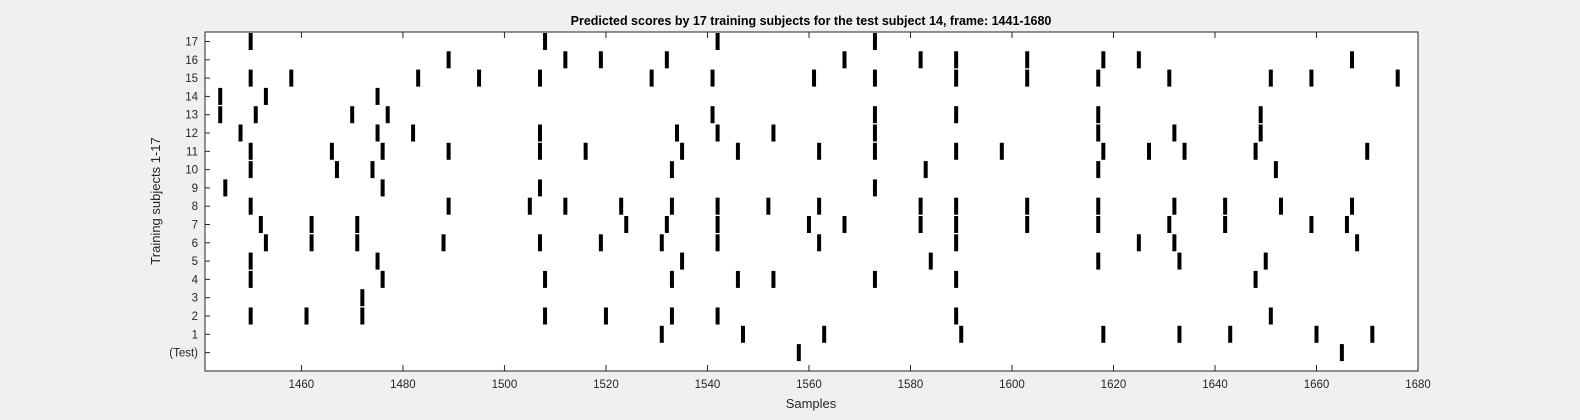 The image size is (1580, 420). I want to click on y-tick-label: 2, so click(195, 317).